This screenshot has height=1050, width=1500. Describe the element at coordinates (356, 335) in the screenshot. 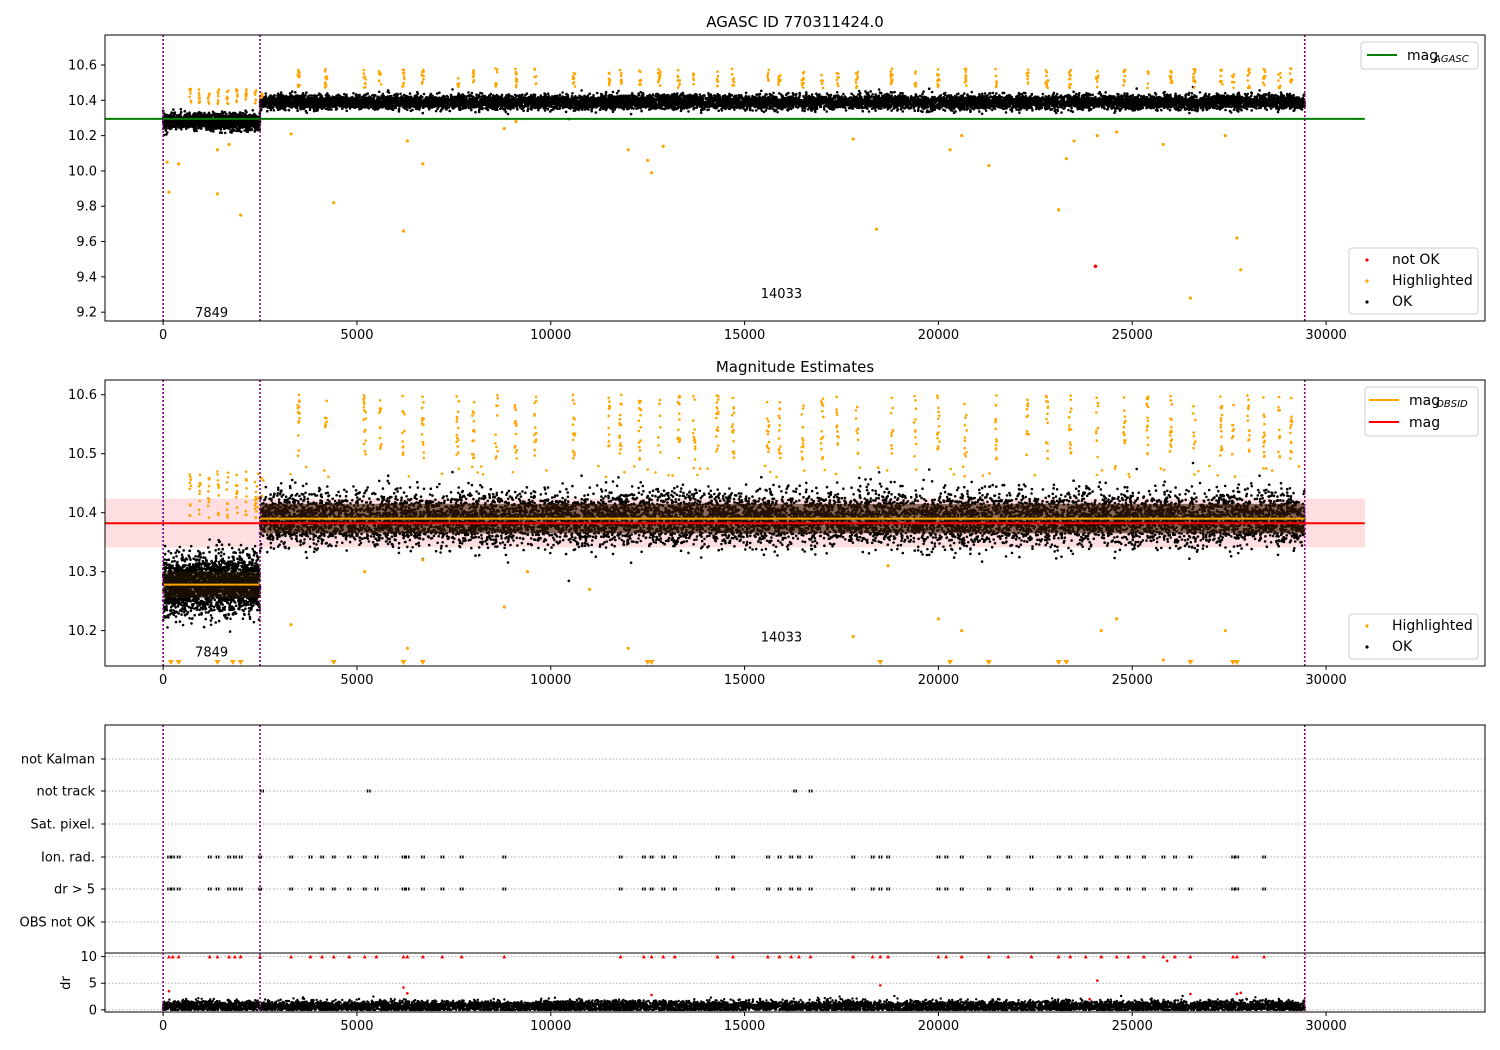

I see `x-tick-label: 5000` at that location.